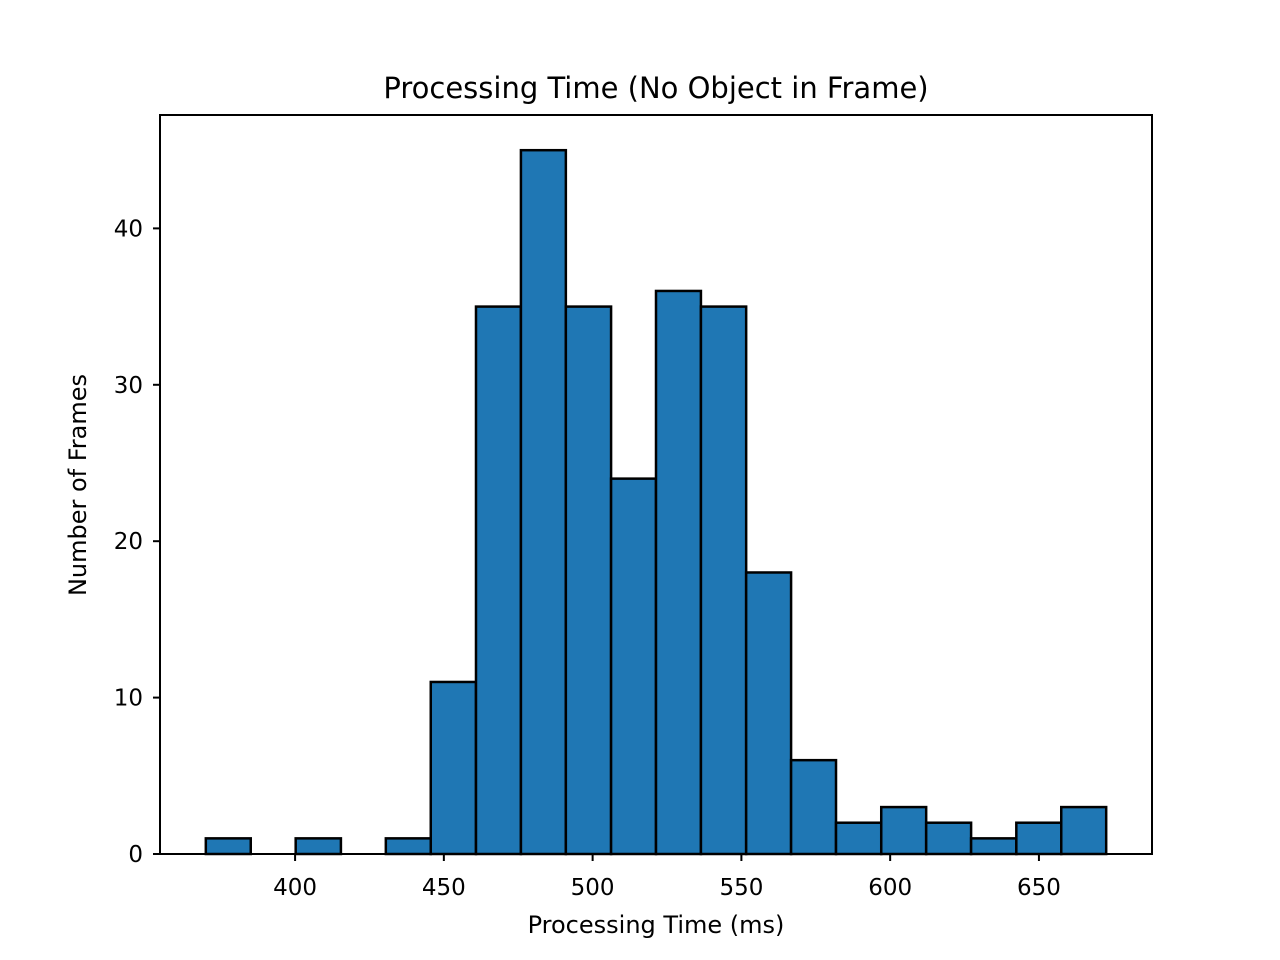 The width and height of the screenshot is (1280, 960). What do you see at coordinates (667, 877) in the screenshot?
I see `x-axis: 400 450 500 550 600 650` at bounding box center [667, 877].